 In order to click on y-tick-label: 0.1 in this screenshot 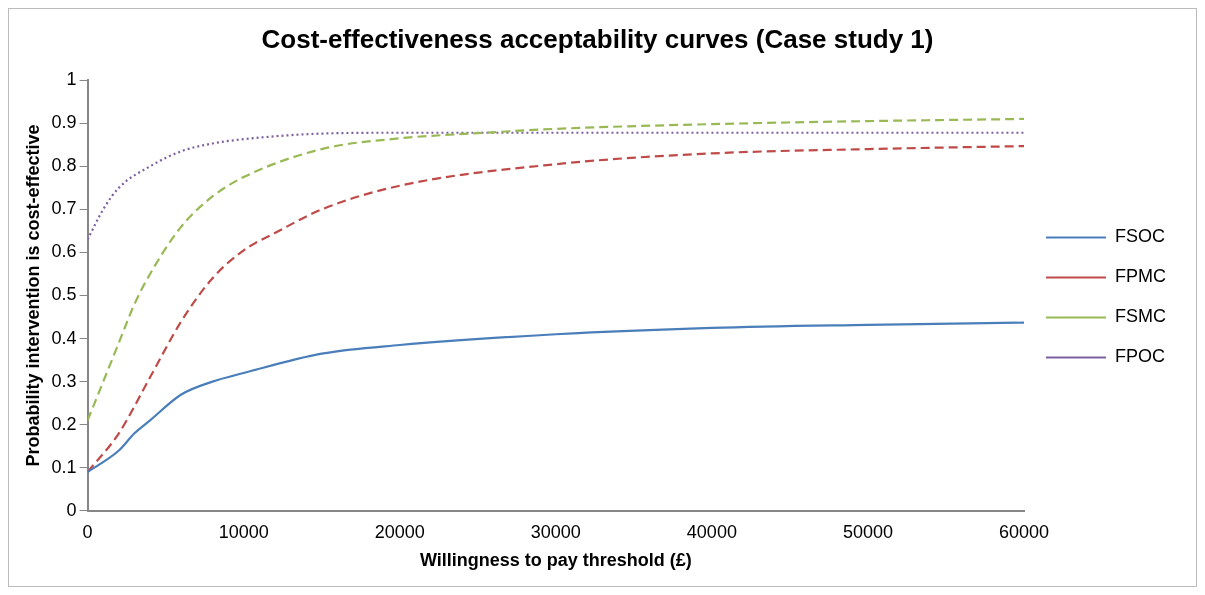, I will do `click(64, 466)`.